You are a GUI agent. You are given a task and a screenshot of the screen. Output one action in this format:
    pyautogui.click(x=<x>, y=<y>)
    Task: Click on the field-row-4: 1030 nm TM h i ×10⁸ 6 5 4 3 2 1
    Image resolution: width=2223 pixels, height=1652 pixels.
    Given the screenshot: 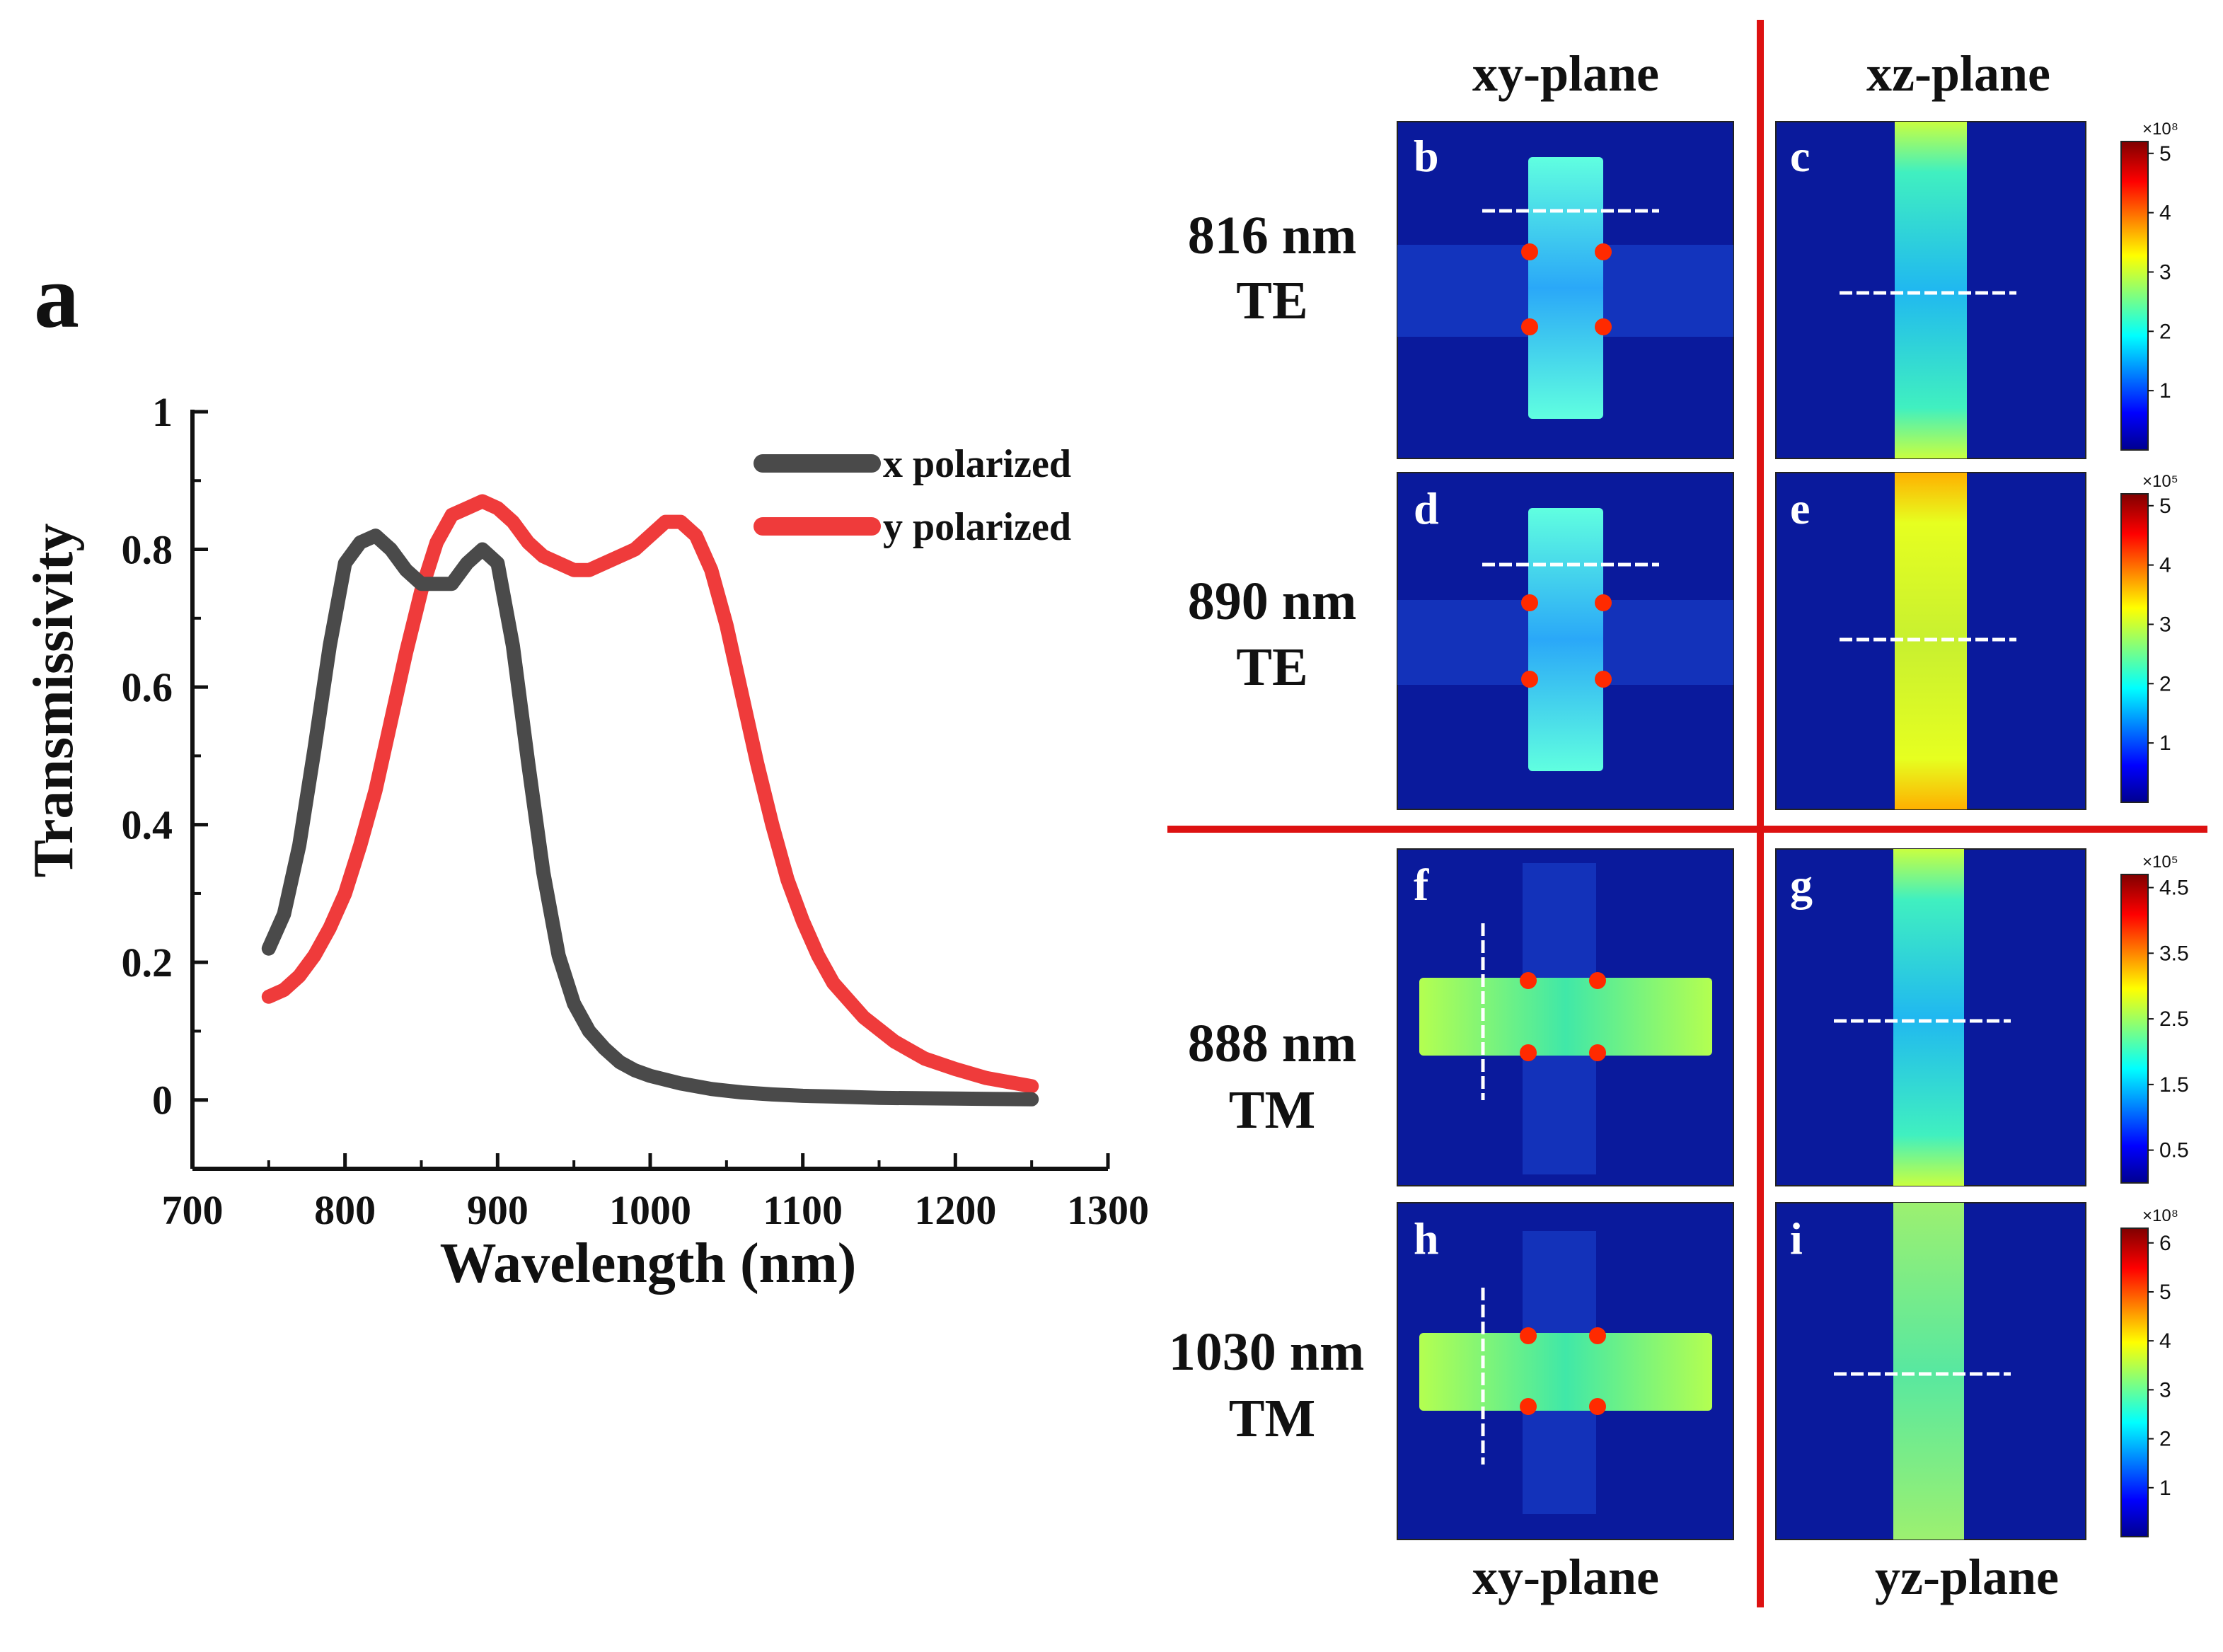 What is the action you would take?
    pyautogui.click(x=1673, y=1371)
    